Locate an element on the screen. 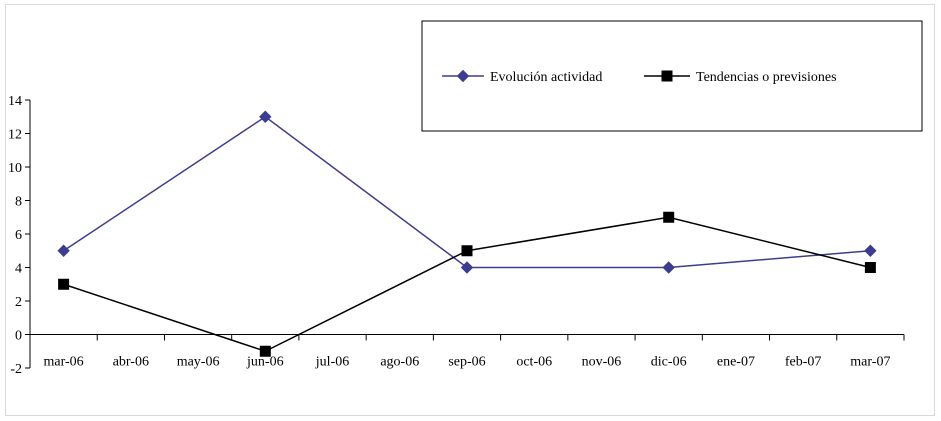 The height and width of the screenshot is (421, 941). x-tick-label: ene-07 is located at coordinates (736, 362).